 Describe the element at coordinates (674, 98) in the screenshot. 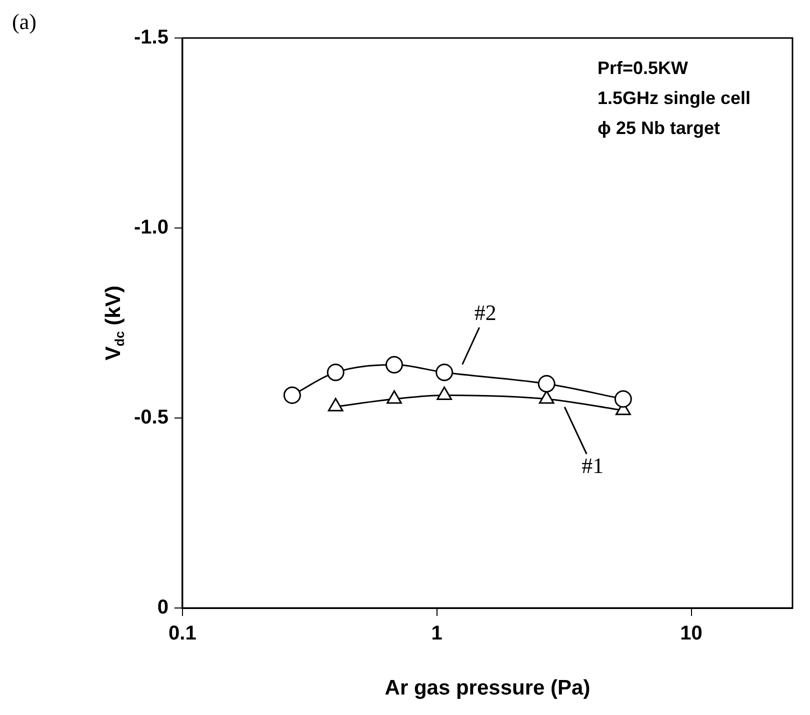

I see `annotation: 1.5GHz single cell` at that location.